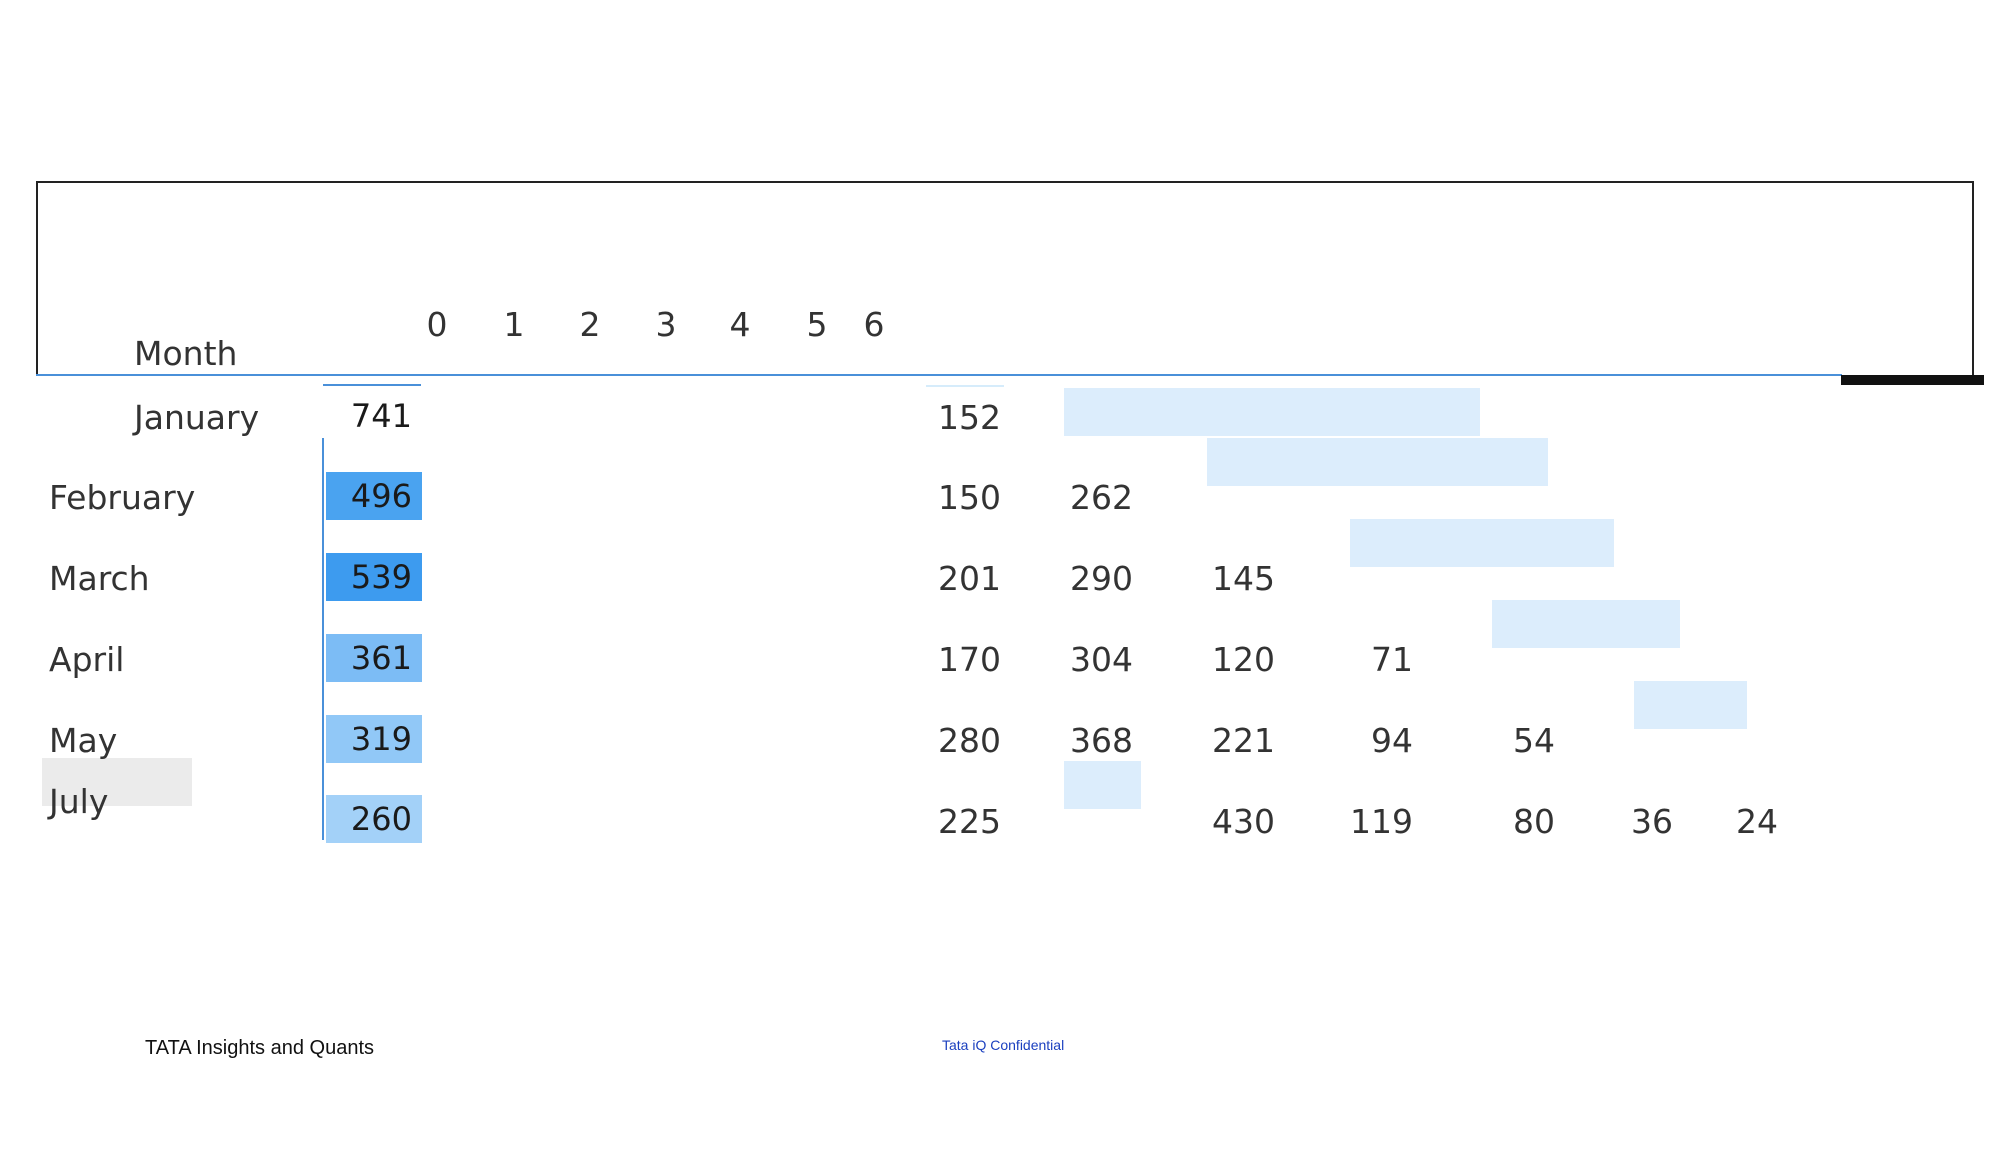  What do you see at coordinates (1243, 740) in the screenshot?
I see `cohort-value: 221` at bounding box center [1243, 740].